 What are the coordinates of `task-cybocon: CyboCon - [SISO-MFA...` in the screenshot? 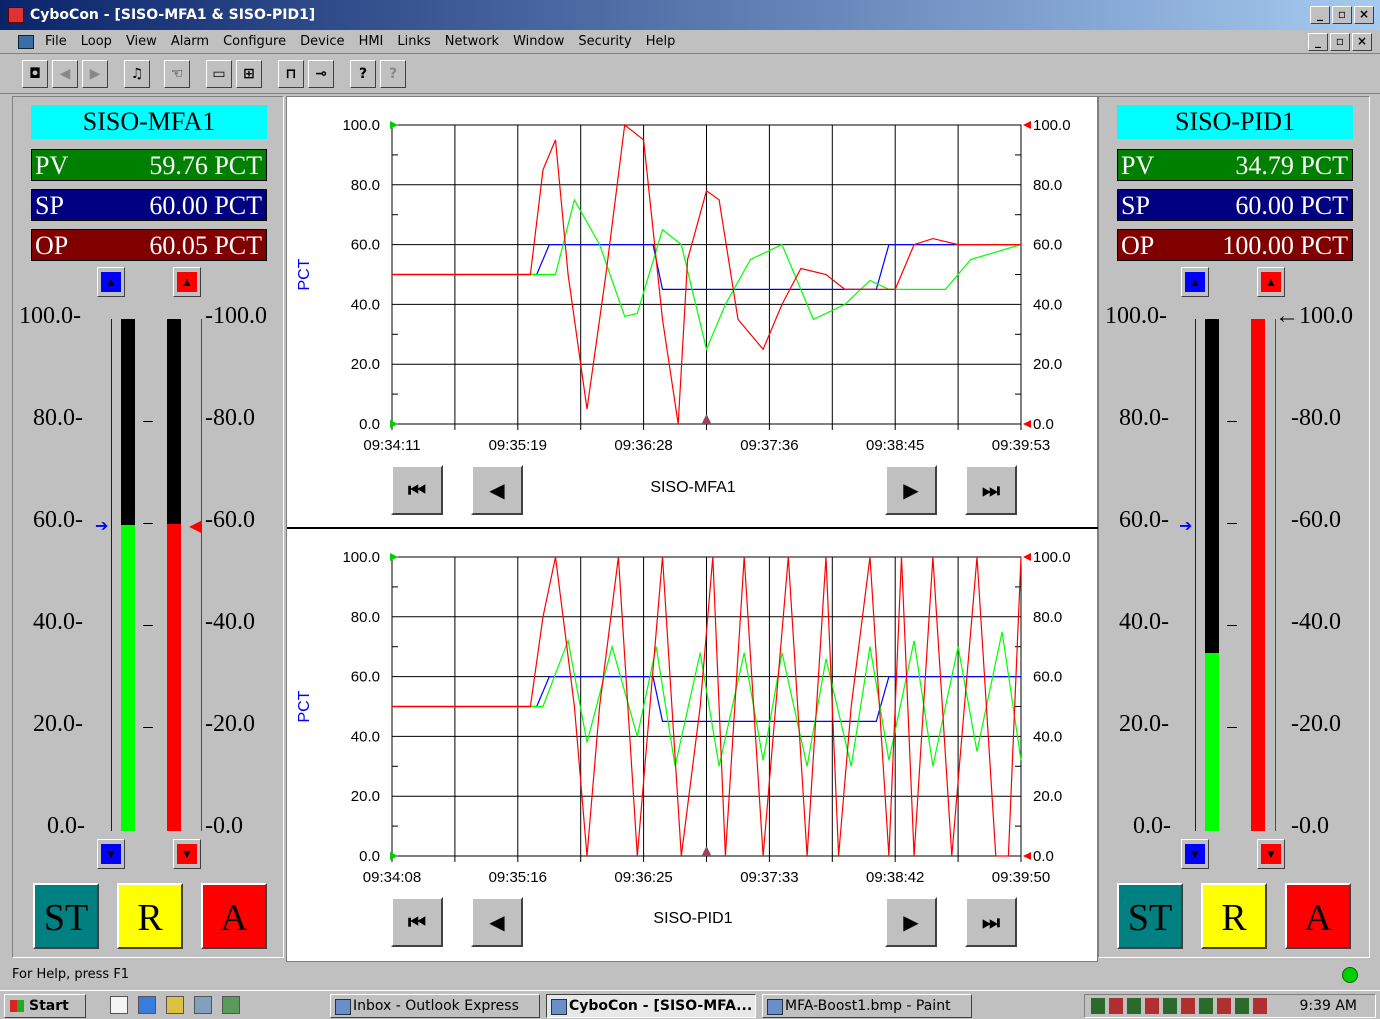 It's located at (651, 1006).